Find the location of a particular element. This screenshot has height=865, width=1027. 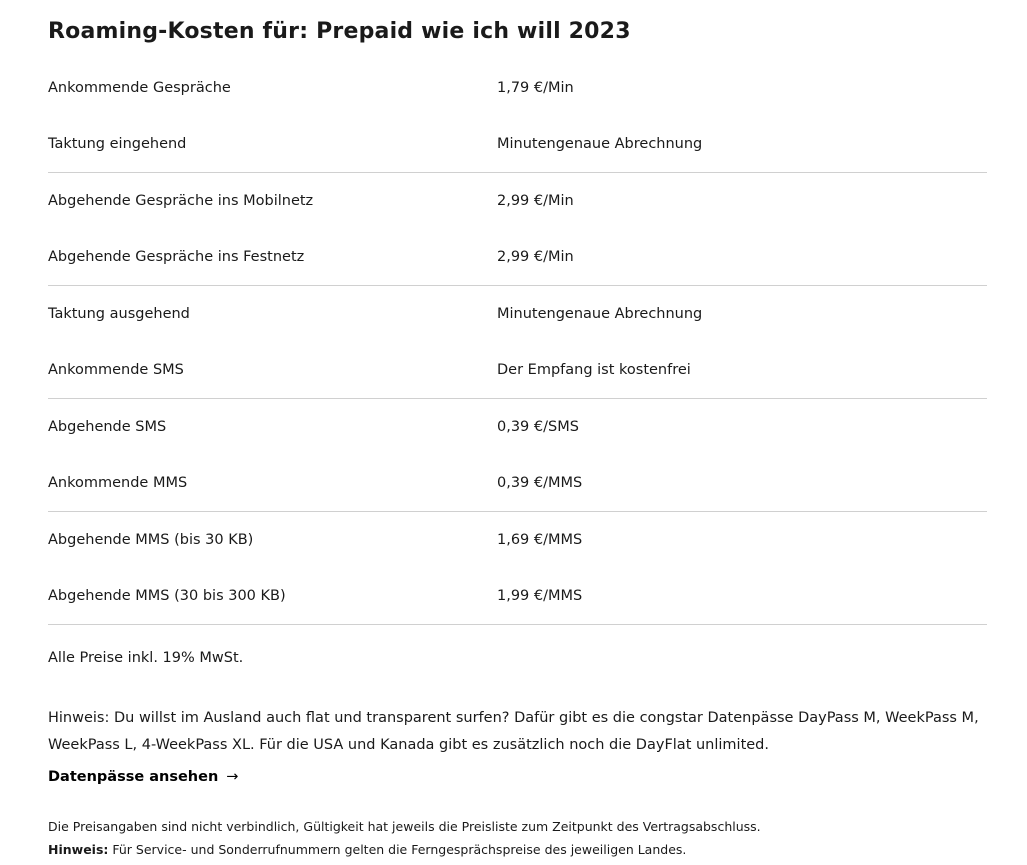

row-label: Ankommende Gespräche is located at coordinates (139, 88).